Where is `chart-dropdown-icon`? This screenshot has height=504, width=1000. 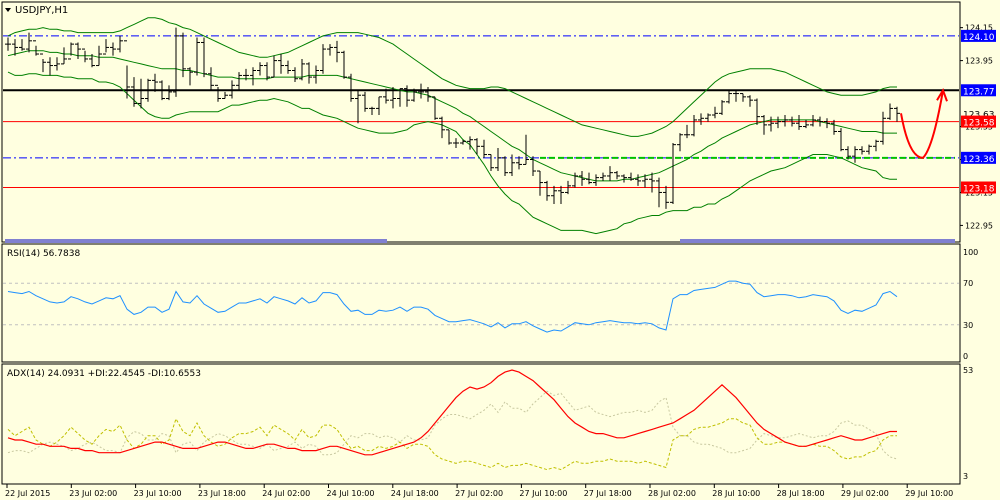
chart-dropdown-icon is located at coordinates (8, 10).